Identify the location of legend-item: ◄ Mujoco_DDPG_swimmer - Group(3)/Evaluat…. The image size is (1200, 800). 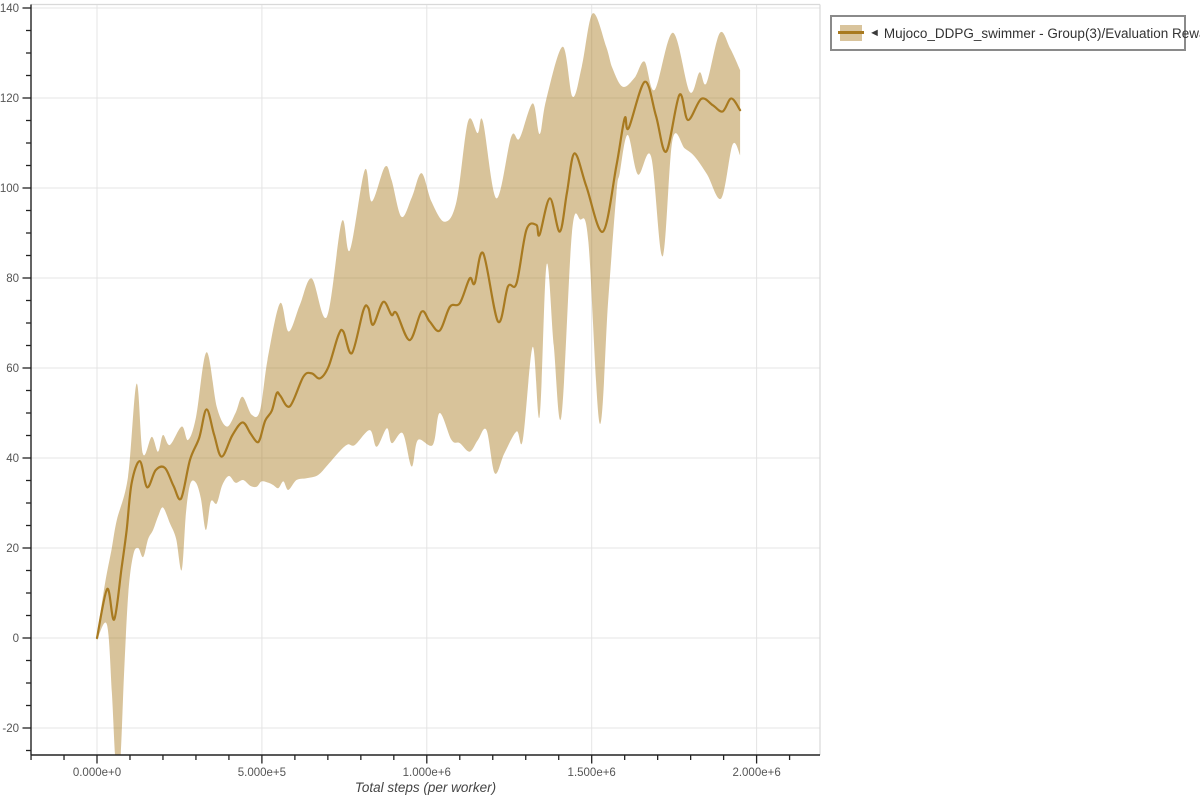
(1019, 33).